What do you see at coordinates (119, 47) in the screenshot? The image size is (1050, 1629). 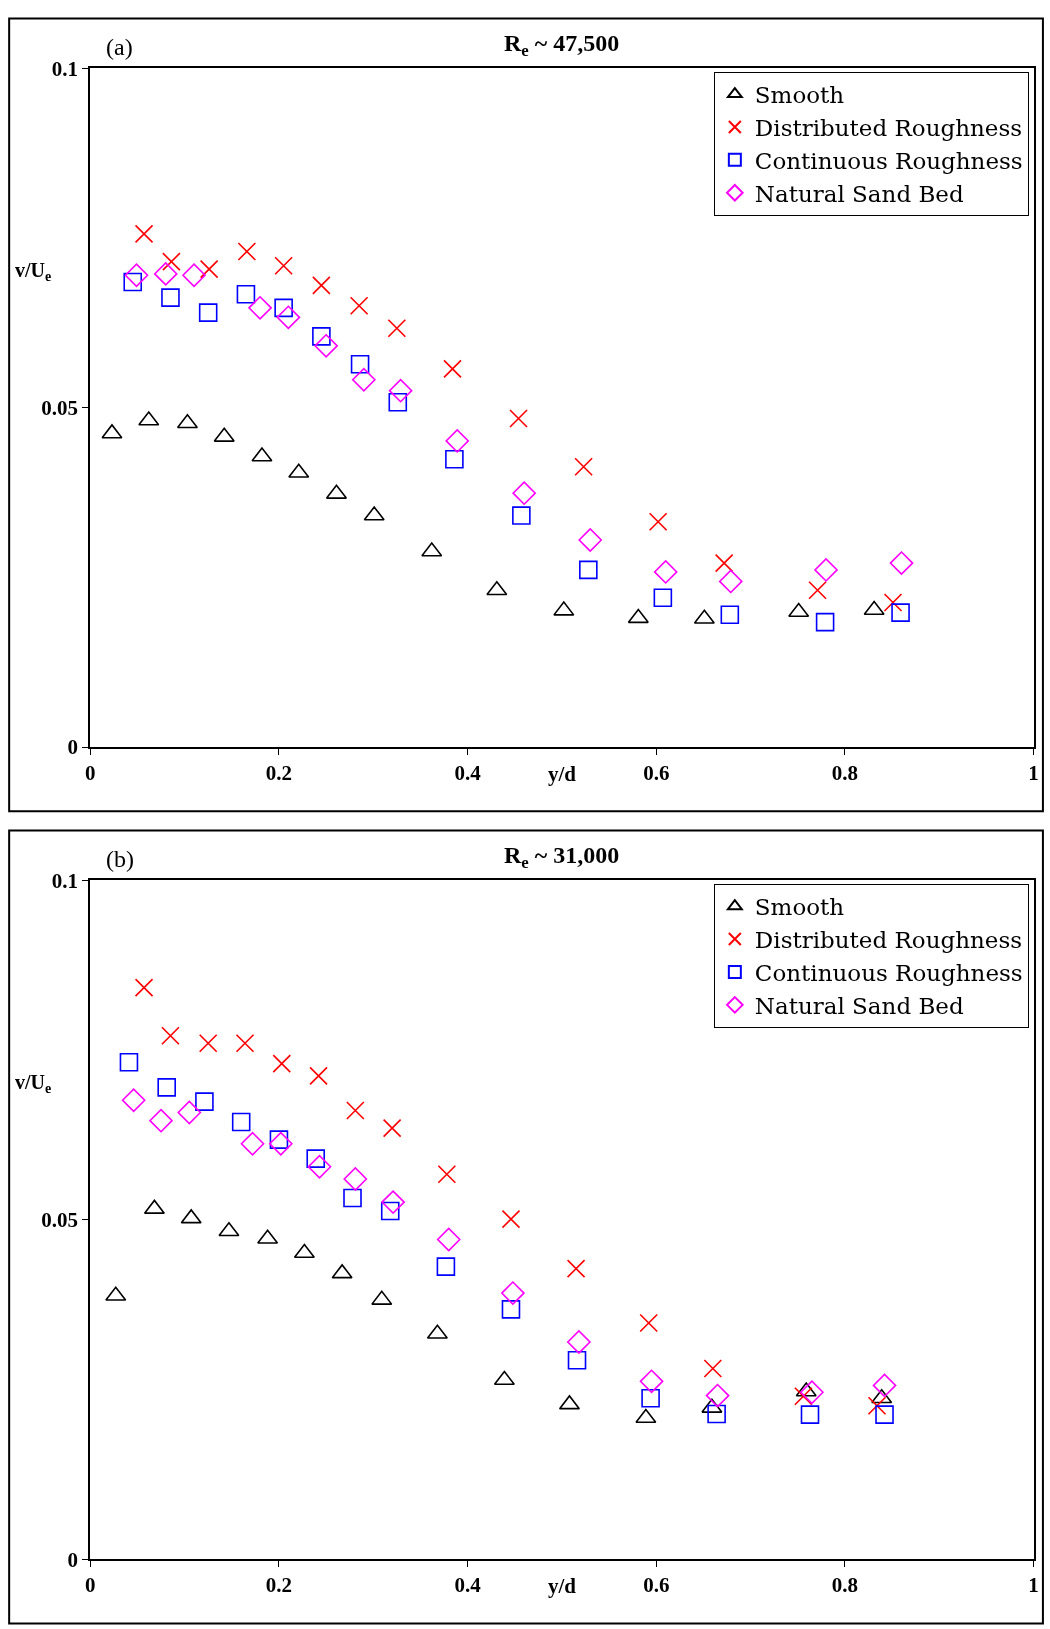 I see `text: (a)` at bounding box center [119, 47].